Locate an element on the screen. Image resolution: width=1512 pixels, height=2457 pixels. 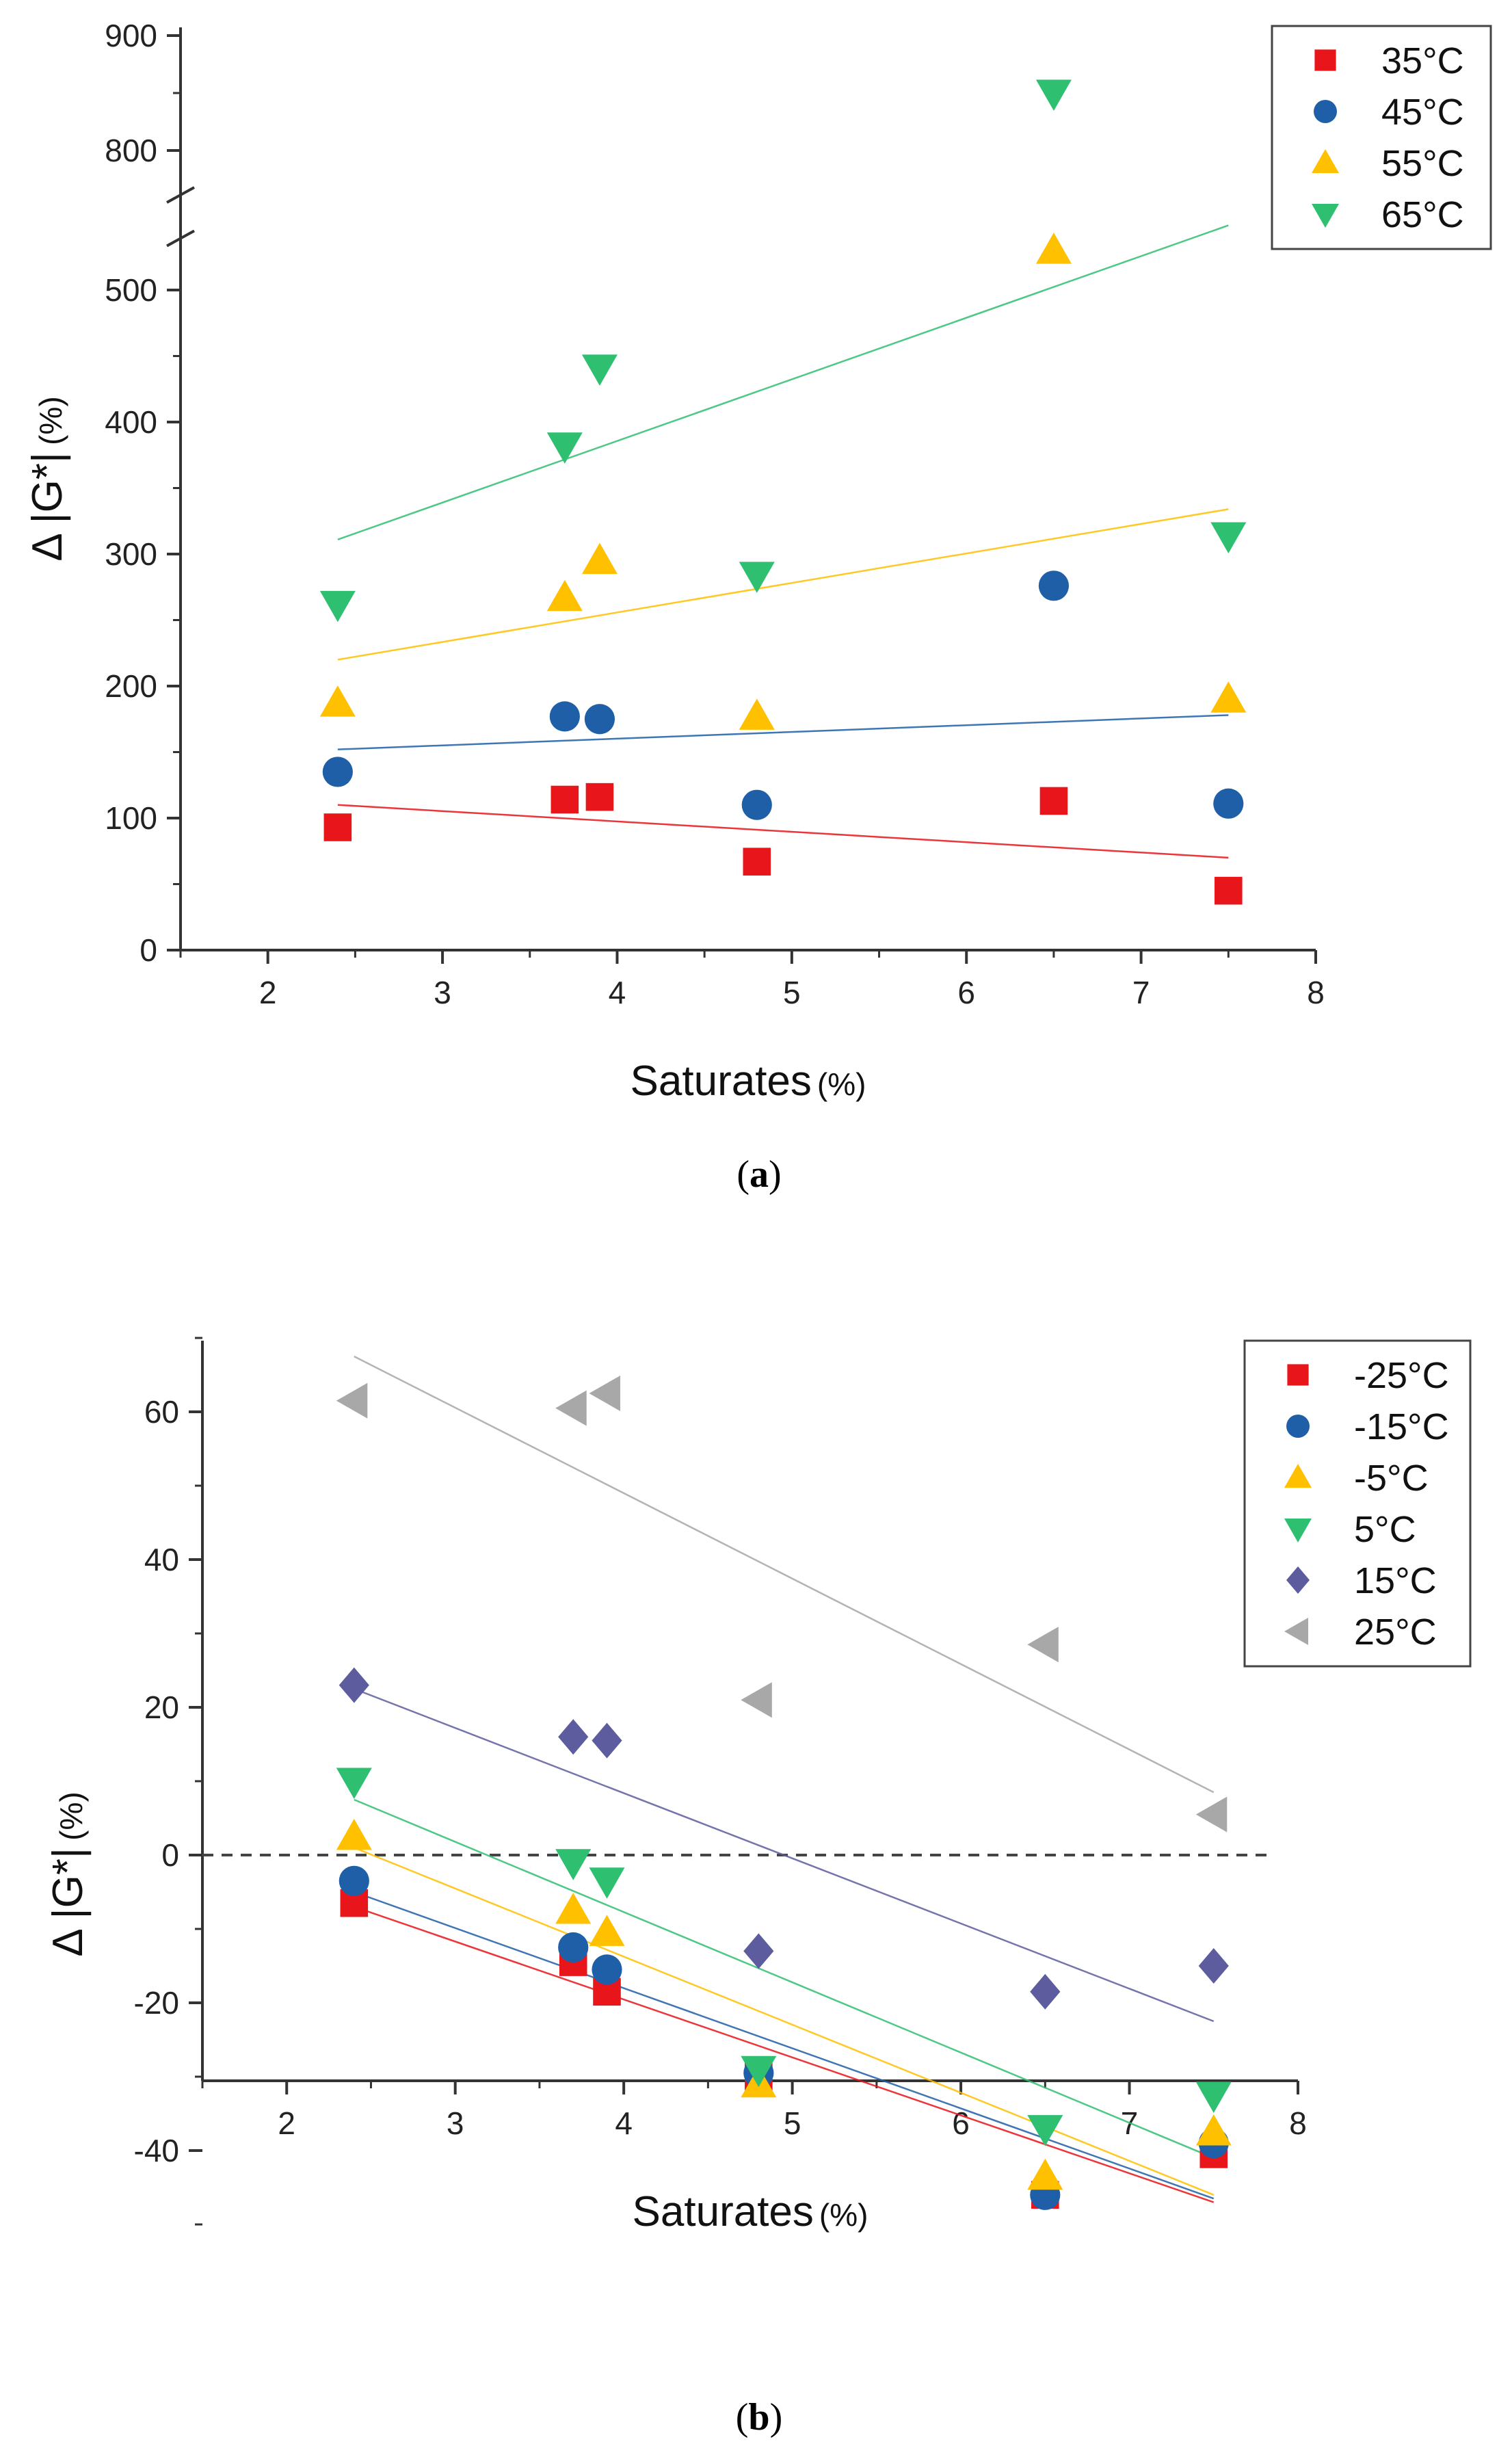
panel-label: (a) is located at coordinates (759, 1174).